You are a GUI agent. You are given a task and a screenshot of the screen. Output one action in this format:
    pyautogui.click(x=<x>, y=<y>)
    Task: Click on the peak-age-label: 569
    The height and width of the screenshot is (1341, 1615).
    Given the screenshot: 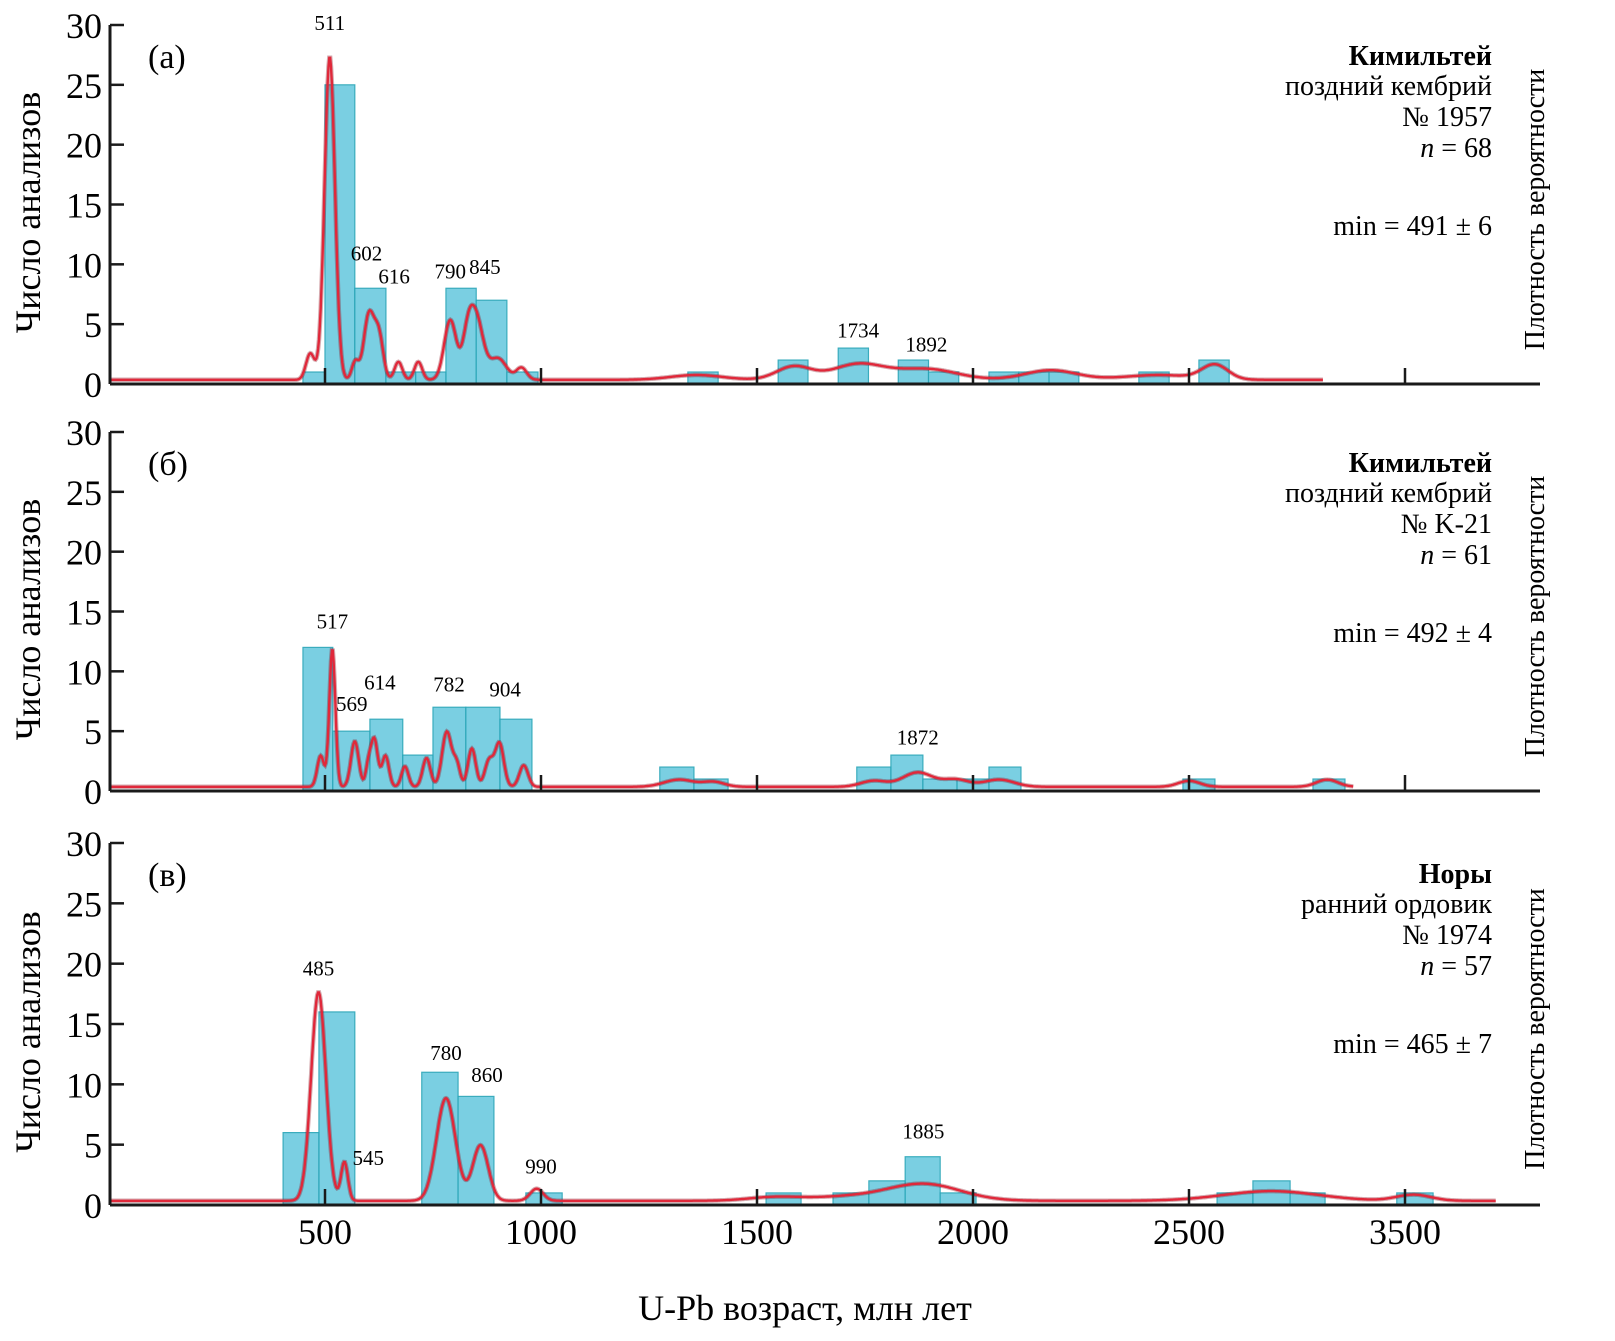 What is the action you would take?
    pyautogui.click(x=352, y=704)
    